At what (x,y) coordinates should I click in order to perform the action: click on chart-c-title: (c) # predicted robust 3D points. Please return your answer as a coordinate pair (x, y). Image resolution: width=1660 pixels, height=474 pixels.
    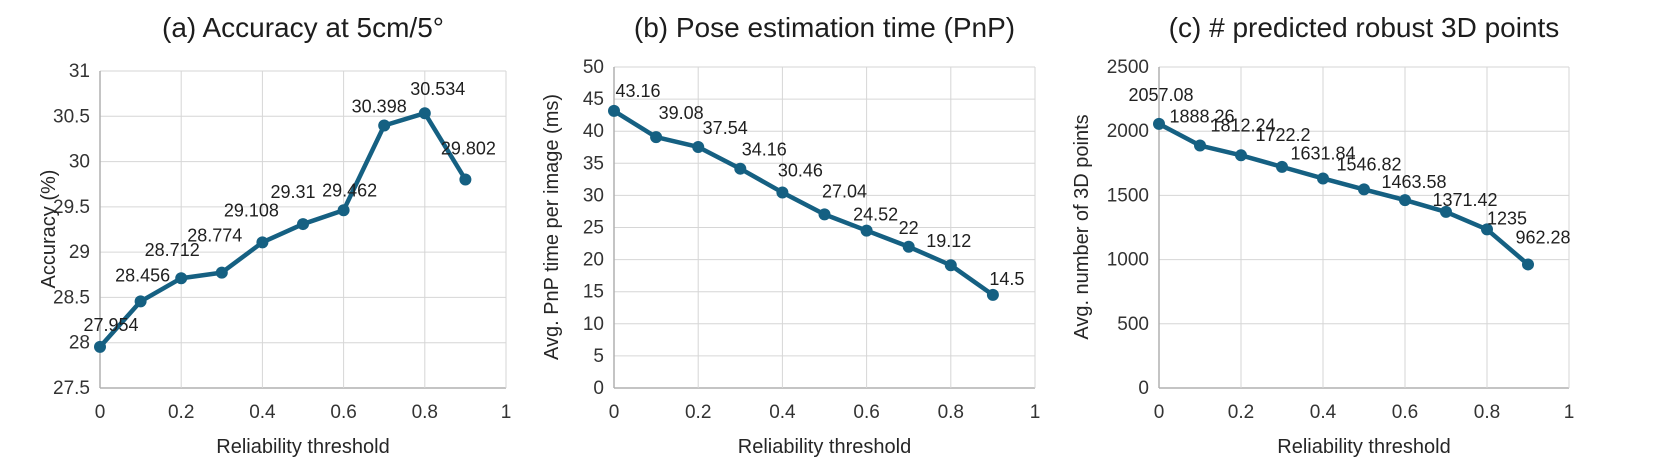
    Looking at the image, I should click on (1364, 27).